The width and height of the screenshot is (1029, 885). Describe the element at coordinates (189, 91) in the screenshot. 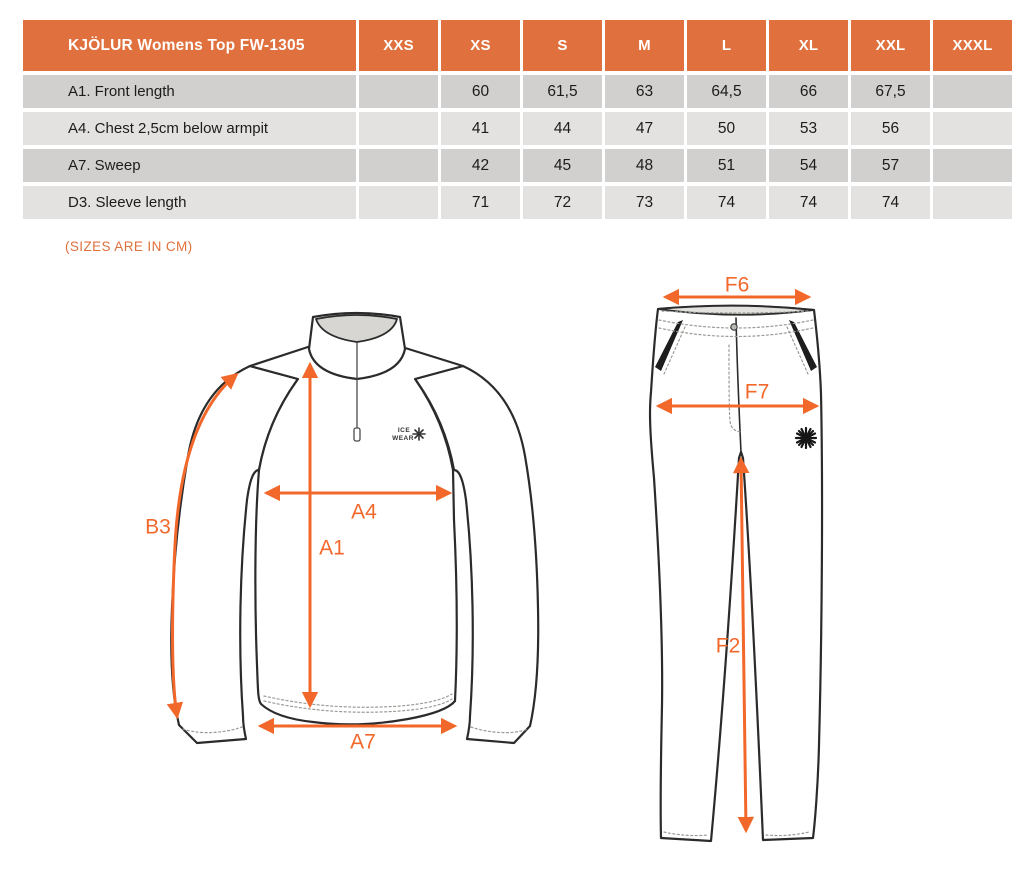

I see `spec-label-cell: A1. Front length` at that location.